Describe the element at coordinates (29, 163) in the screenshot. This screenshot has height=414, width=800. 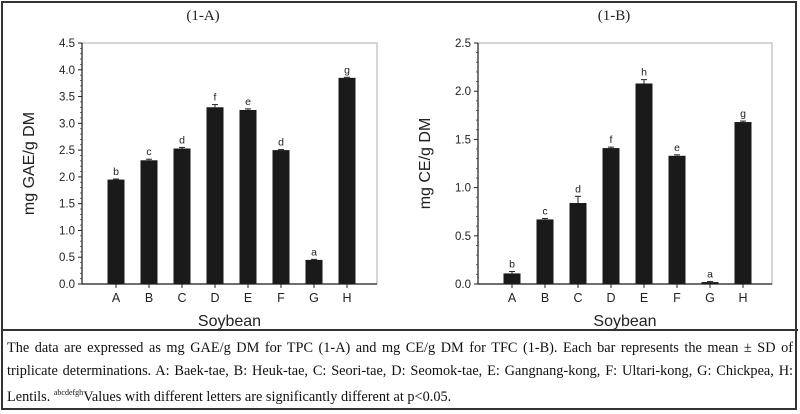
I see `y-axis-label: mg GAE/g DM` at that location.